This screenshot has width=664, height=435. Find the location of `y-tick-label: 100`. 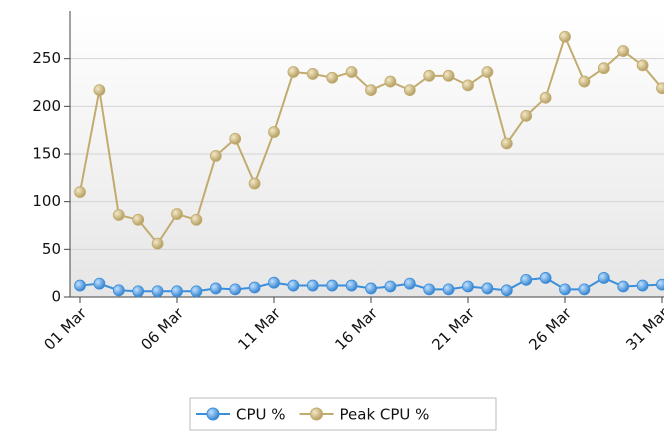

y-tick-label: 100 is located at coordinates (46, 201).